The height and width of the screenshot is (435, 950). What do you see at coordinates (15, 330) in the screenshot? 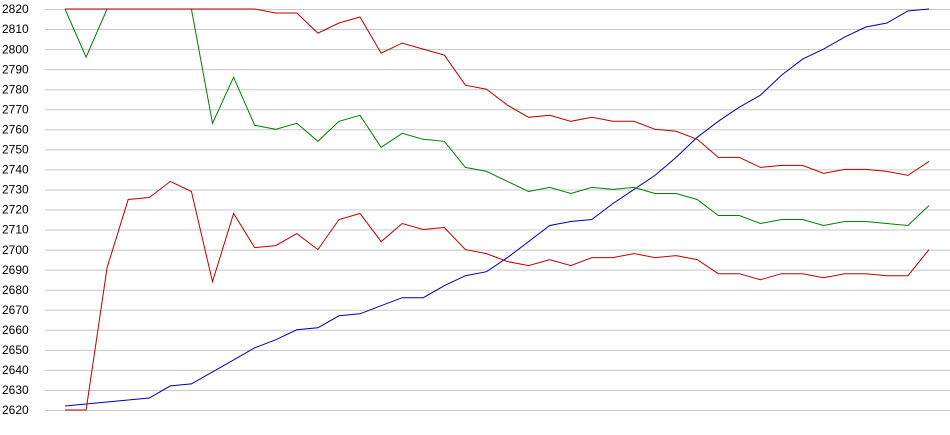
I see `y-tick-label: 2660` at bounding box center [15, 330].